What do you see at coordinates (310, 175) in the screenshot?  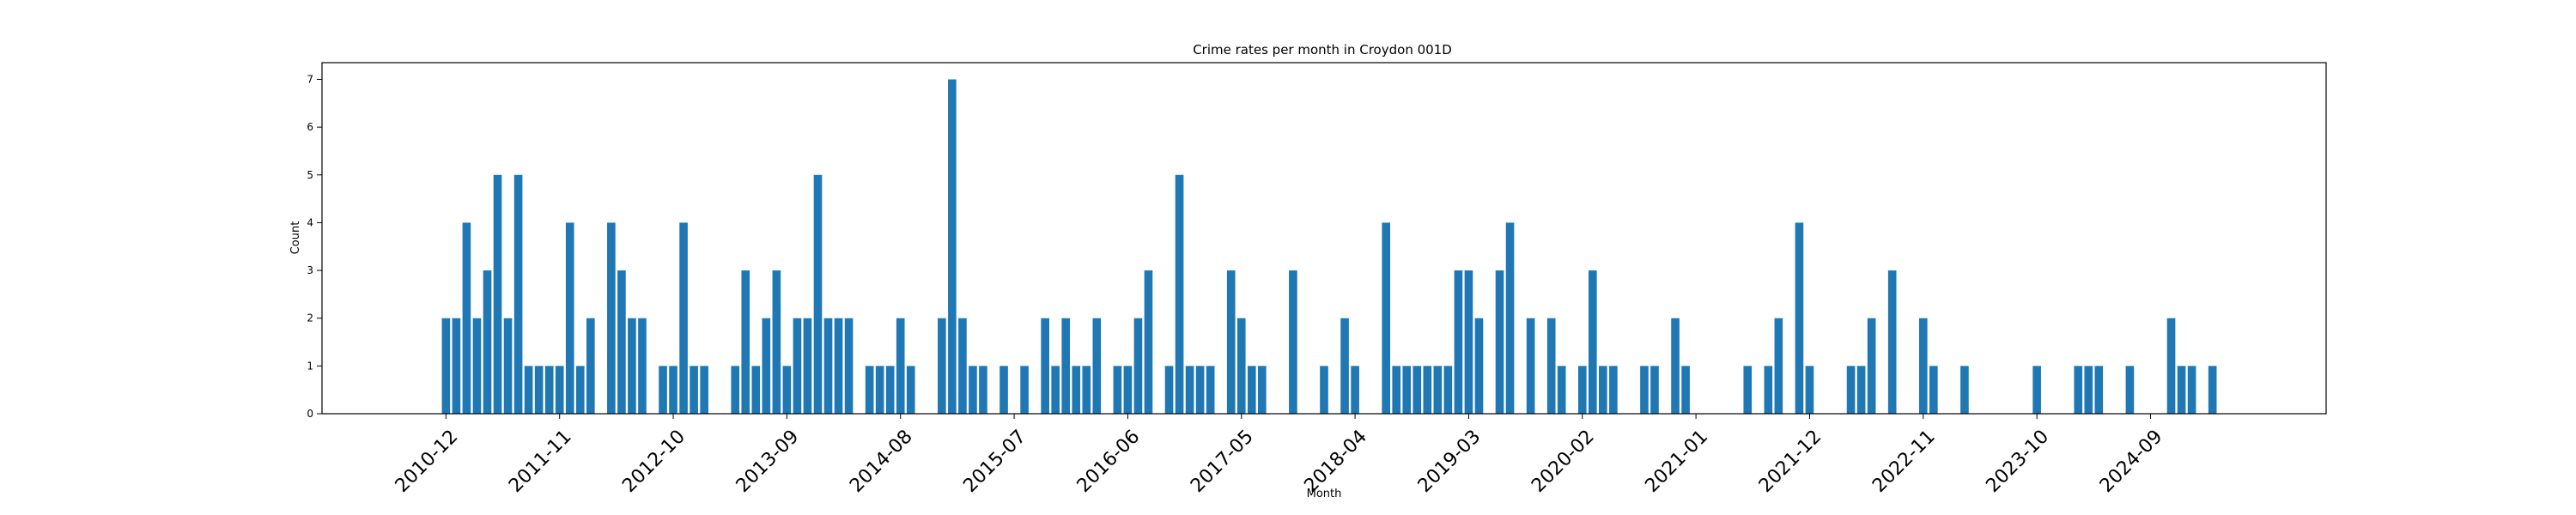 I see `y-tick-label: 5` at bounding box center [310, 175].